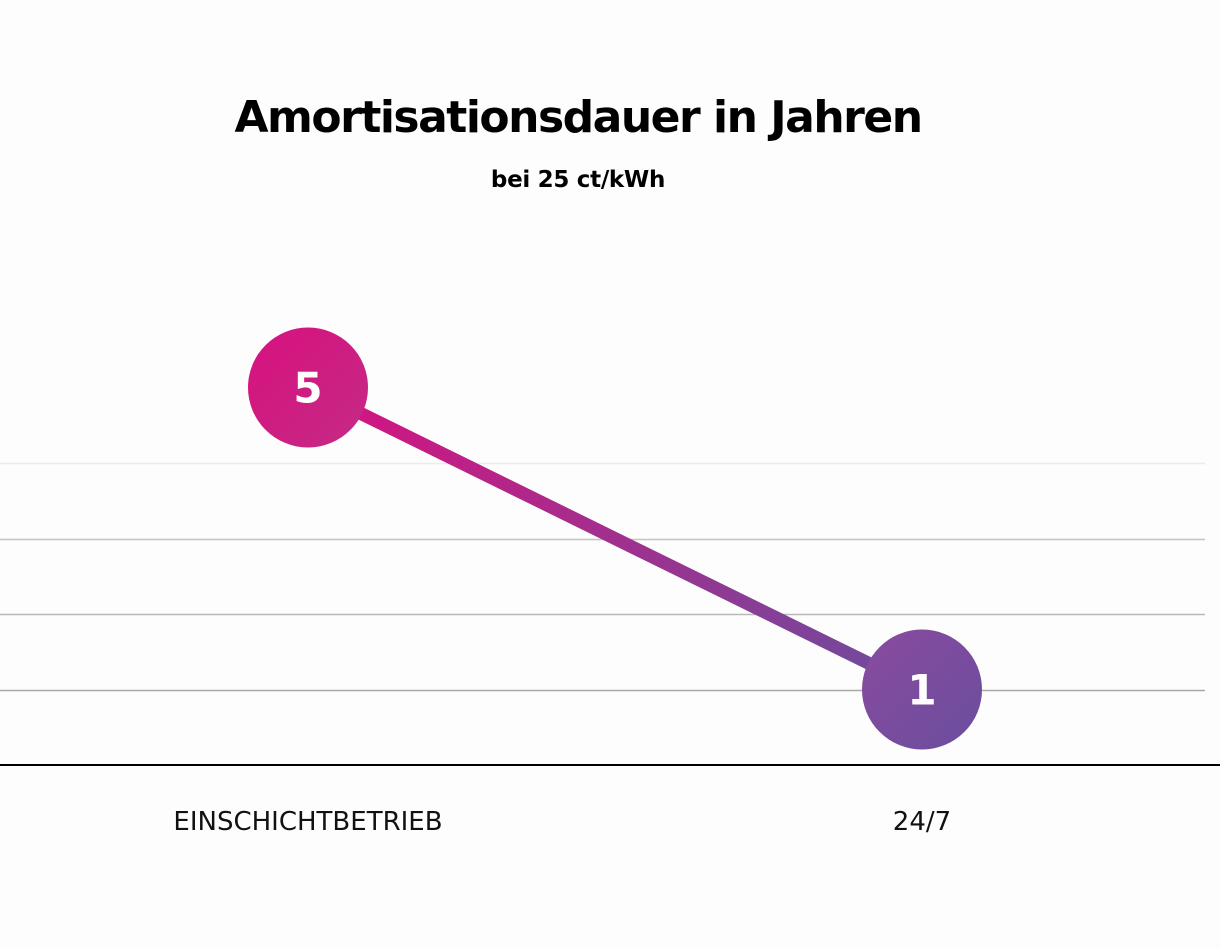  What do you see at coordinates (922, 822) in the screenshot?
I see `x-tick-label: 24/7` at bounding box center [922, 822].